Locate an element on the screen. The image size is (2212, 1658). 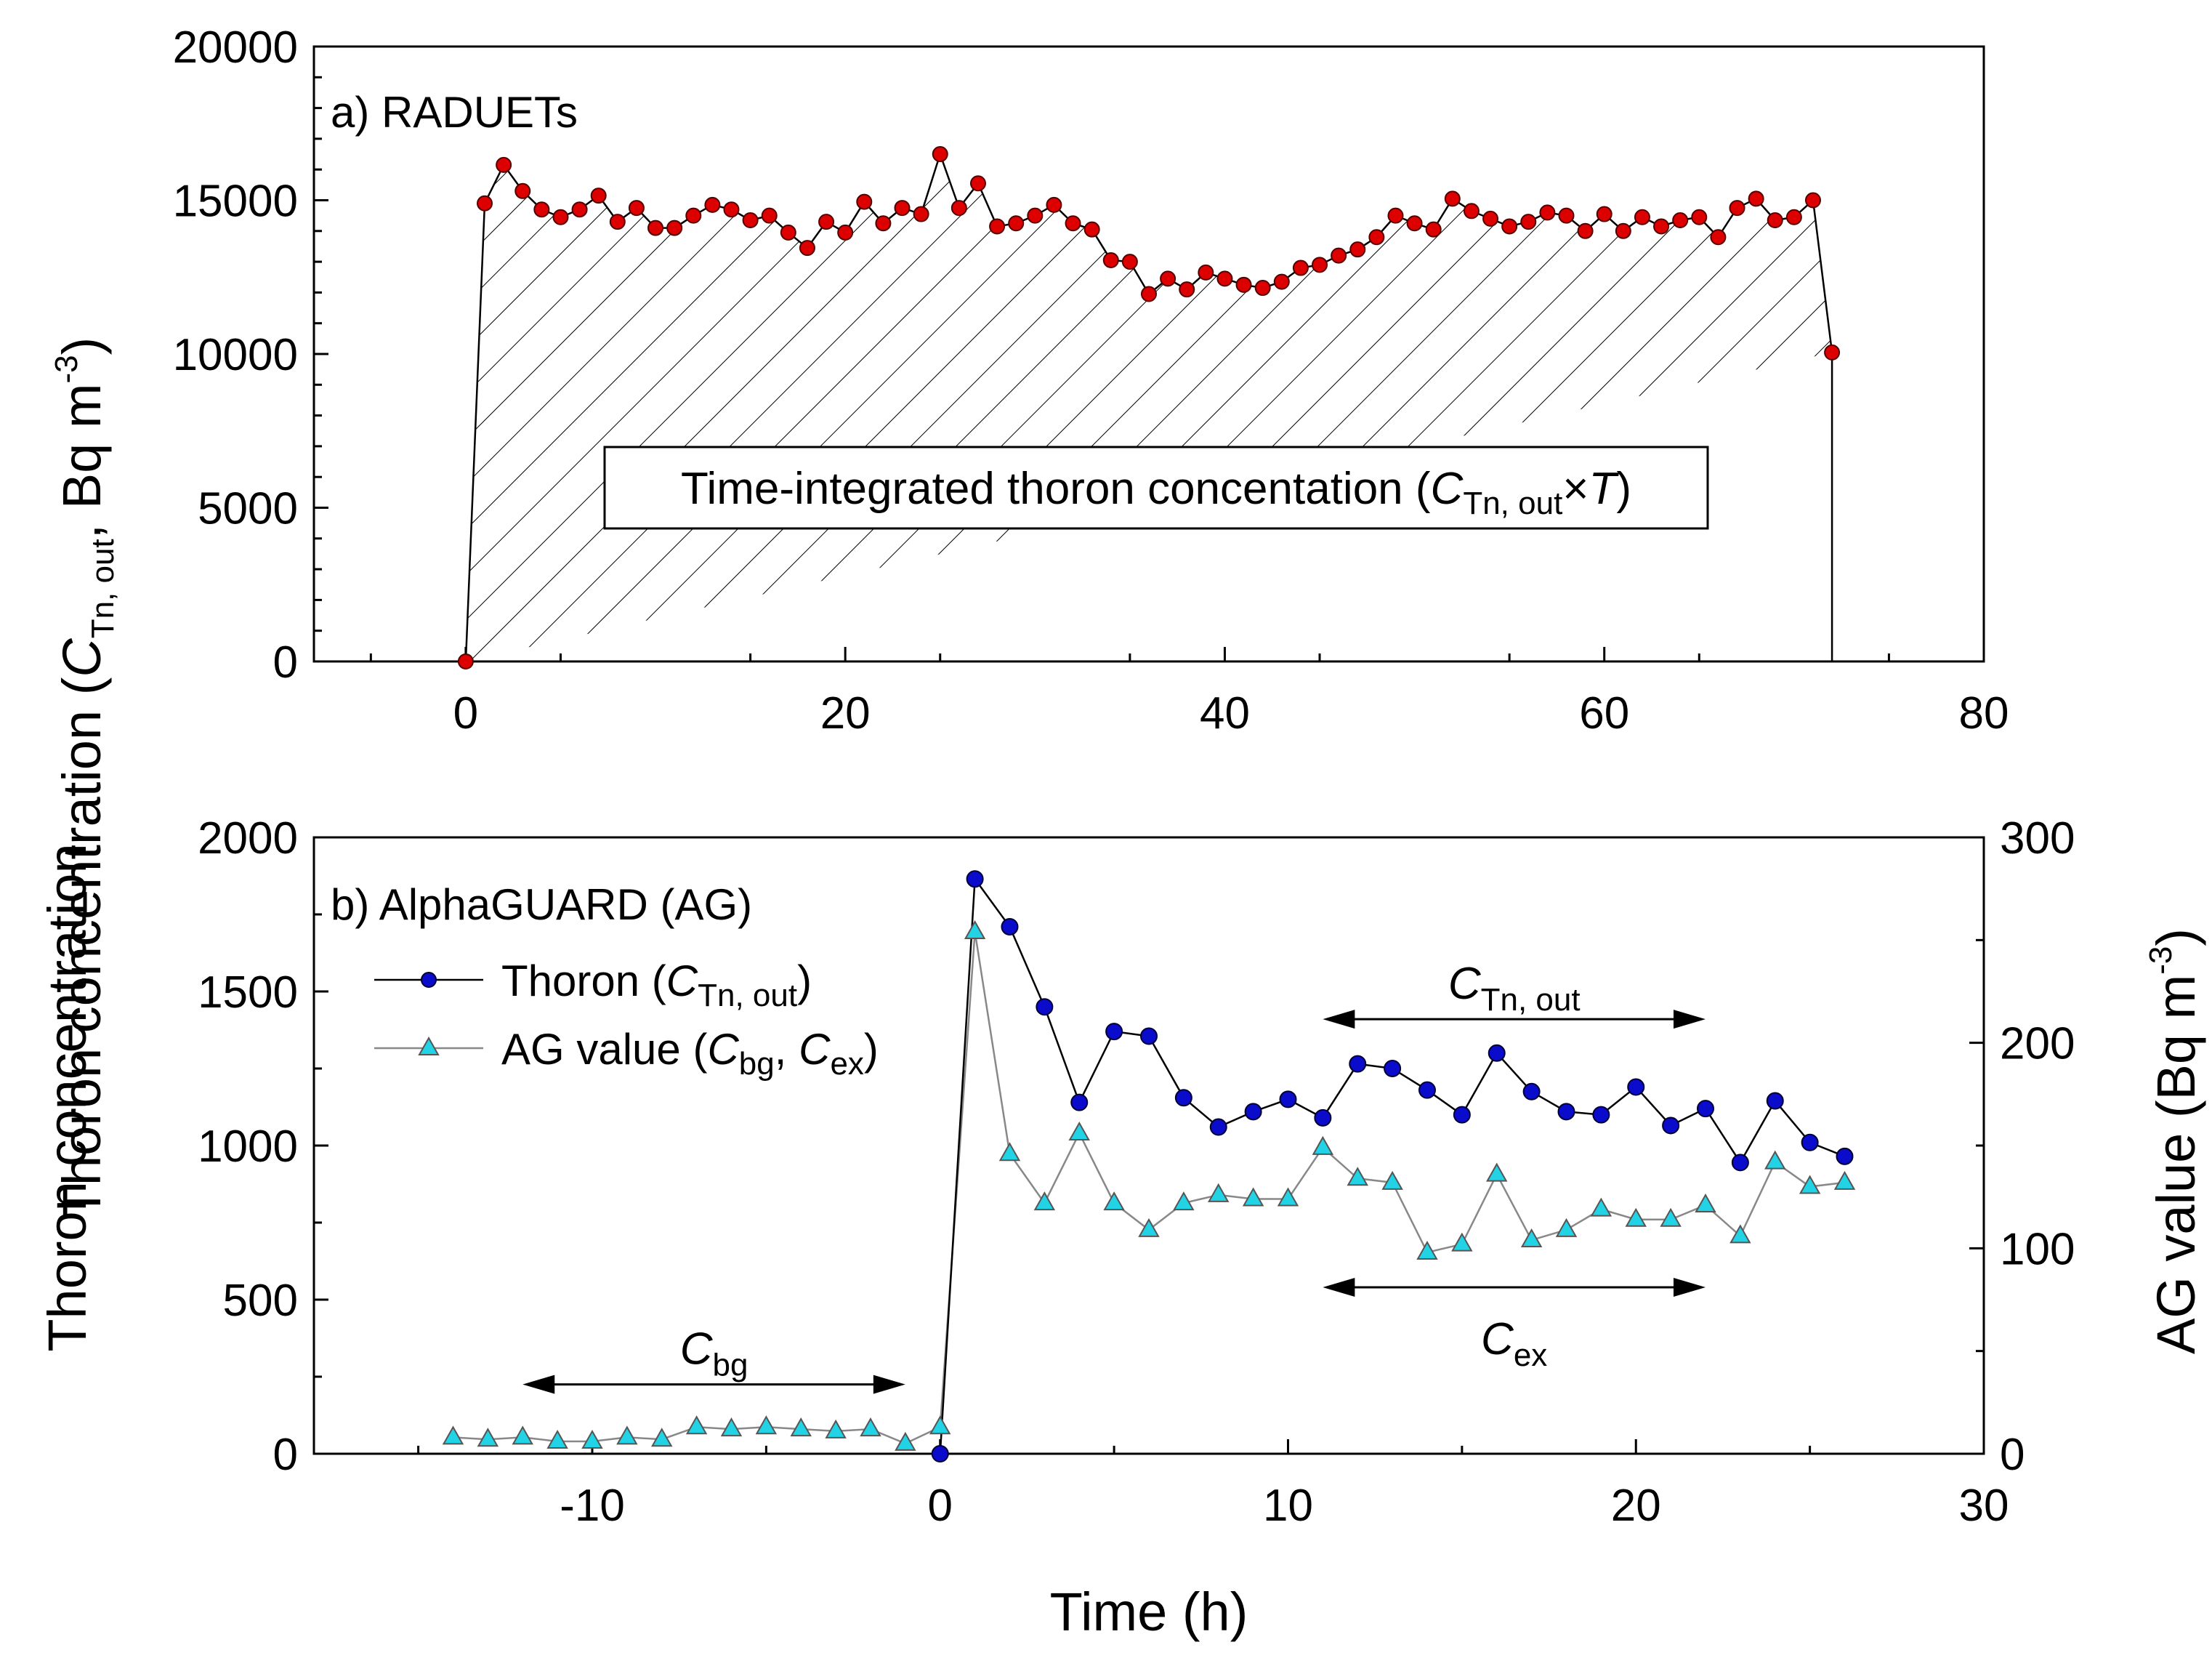
b-x-tick-label-4: 30 is located at coordinates (1984, 1506).